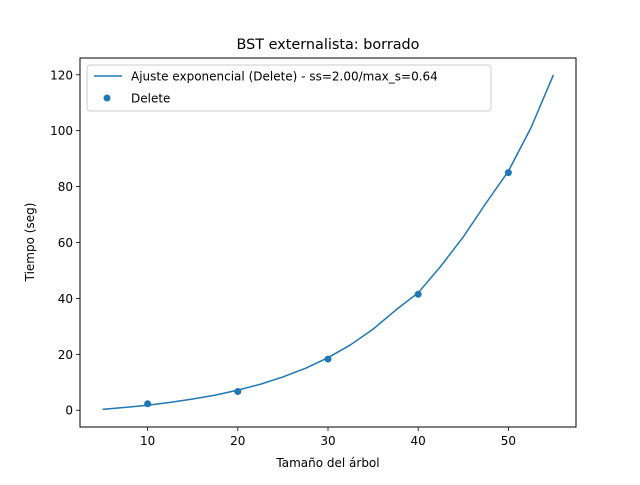 The image size is (640, 485). Describe the element at coordinates (147, 441) in the screenshot. I see `x-tick-label: 10` at that location.